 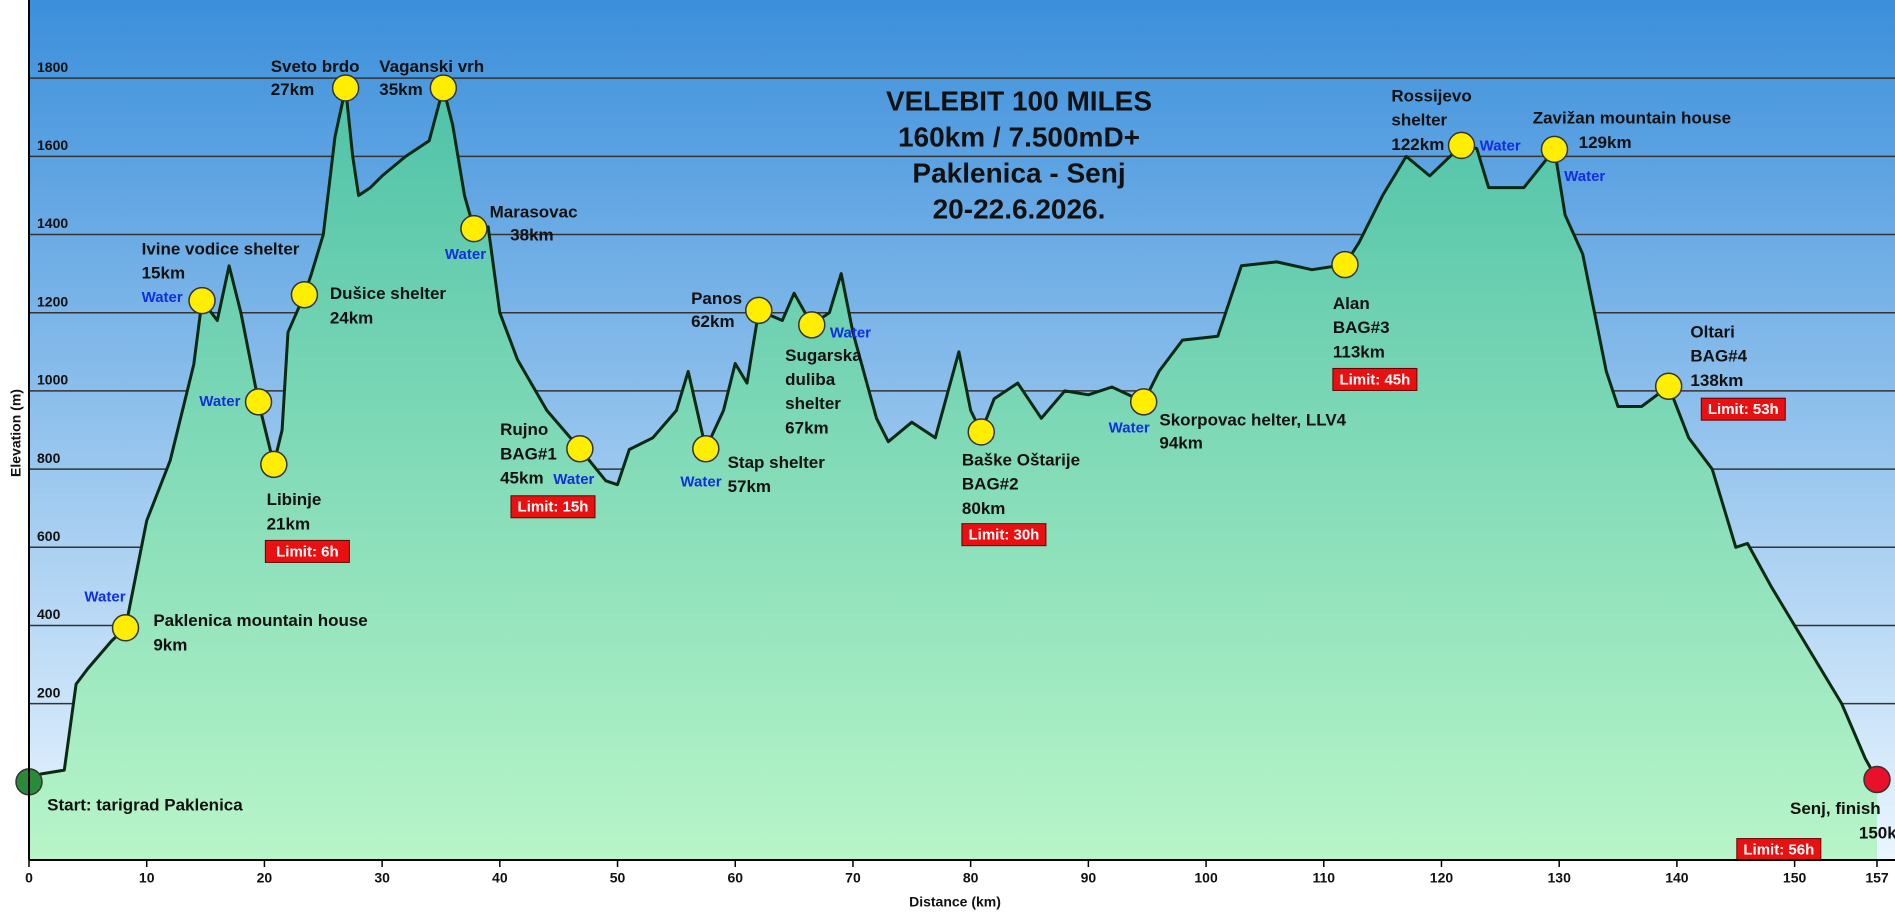 I want to click on waypoint-label: 62km, so click(x=712, y=321).